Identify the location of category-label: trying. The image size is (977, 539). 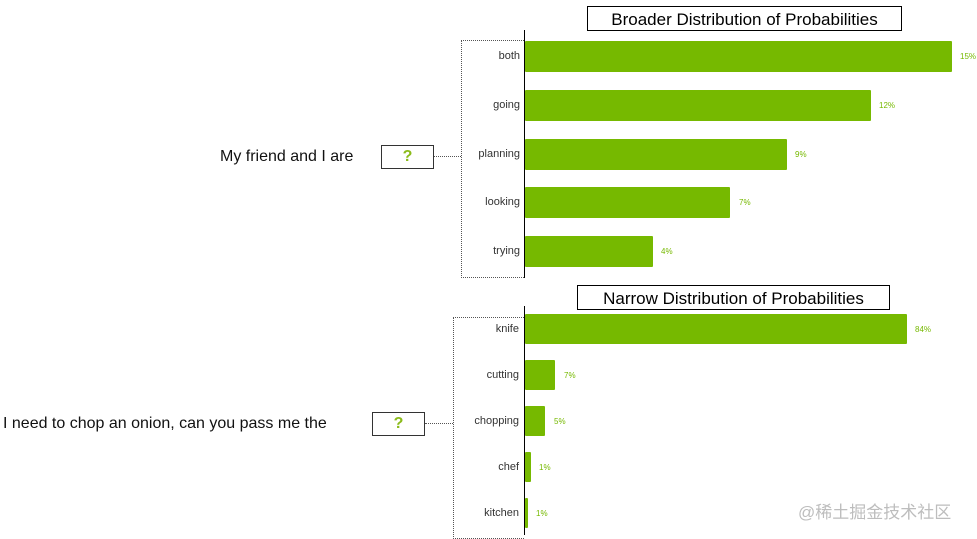
(506, 251).